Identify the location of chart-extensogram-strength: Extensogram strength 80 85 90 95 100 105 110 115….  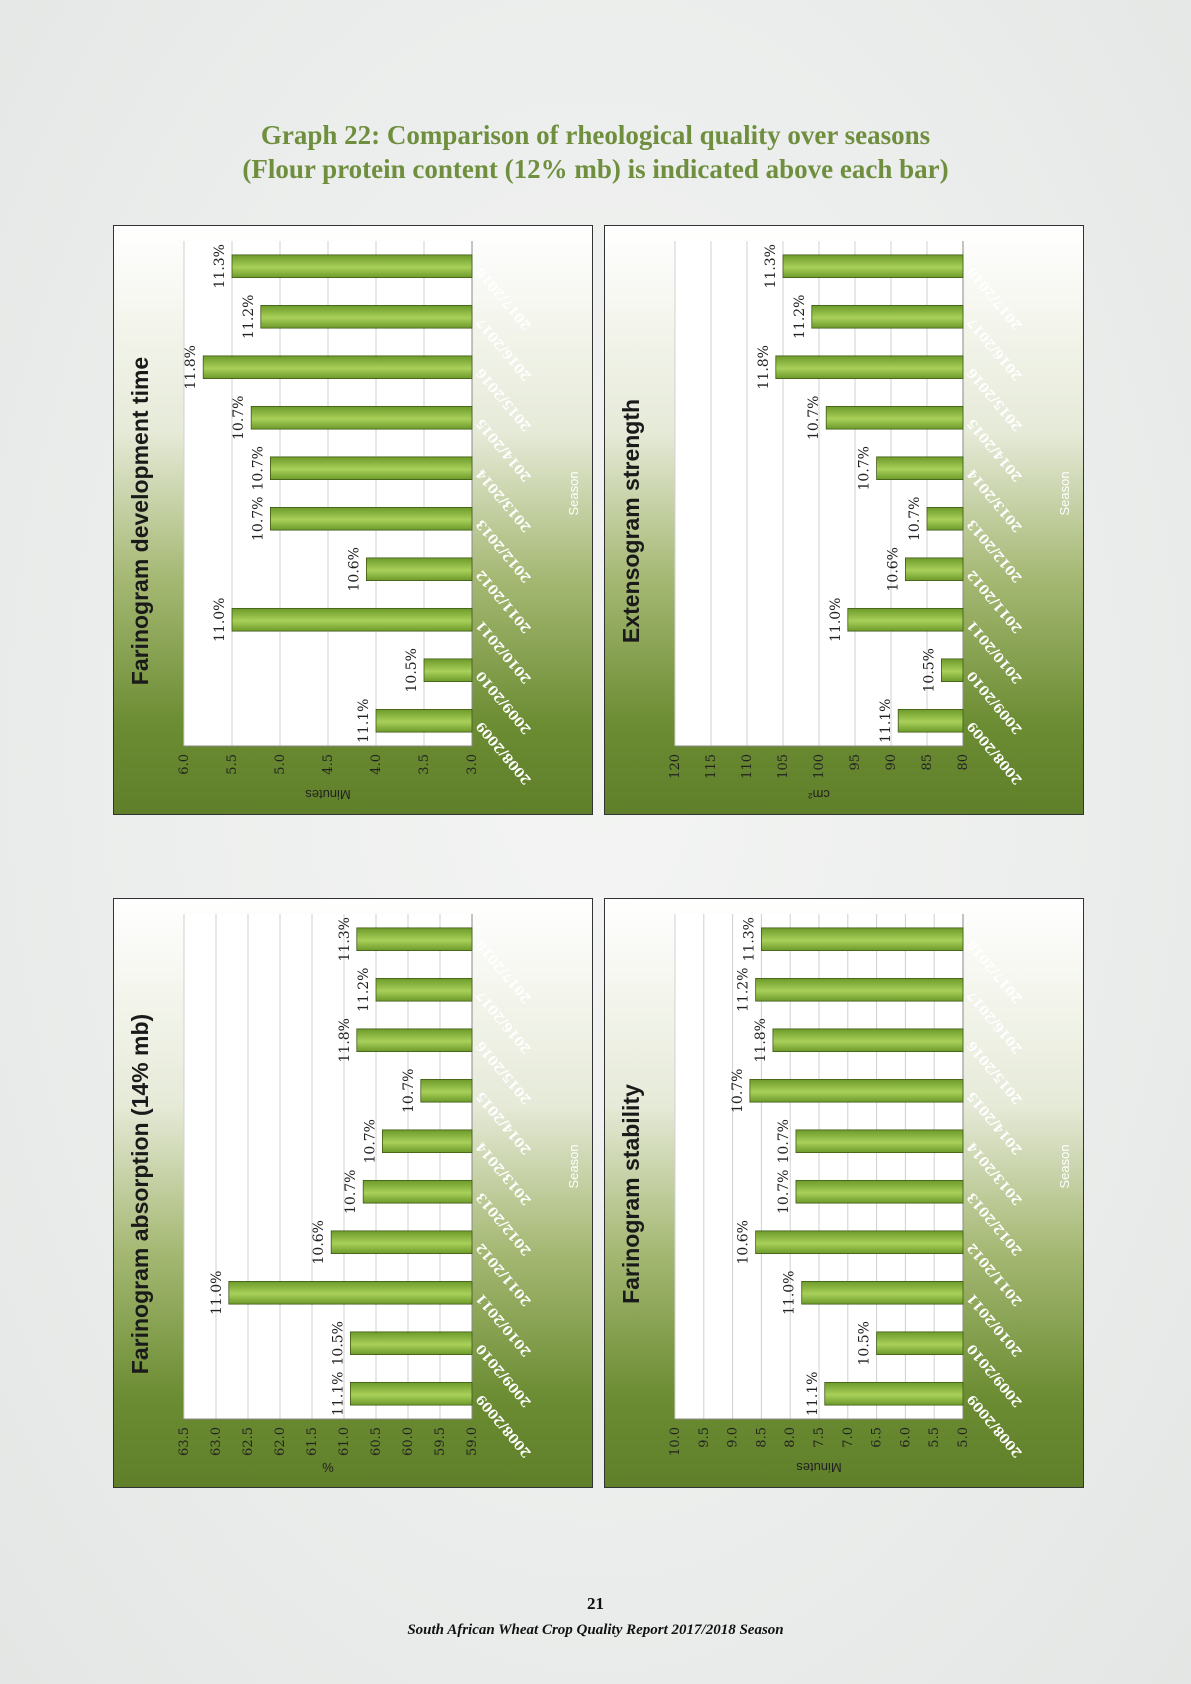
(845, 521).